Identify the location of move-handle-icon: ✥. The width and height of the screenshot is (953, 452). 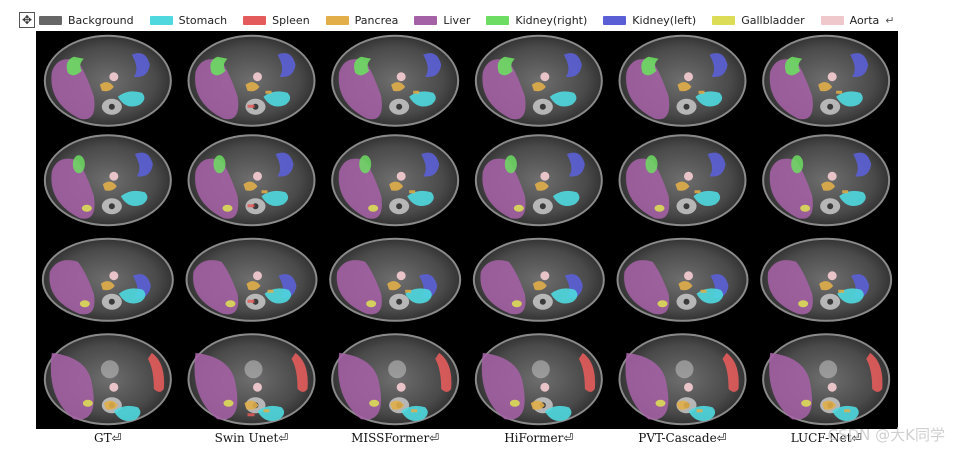
(27, 20).